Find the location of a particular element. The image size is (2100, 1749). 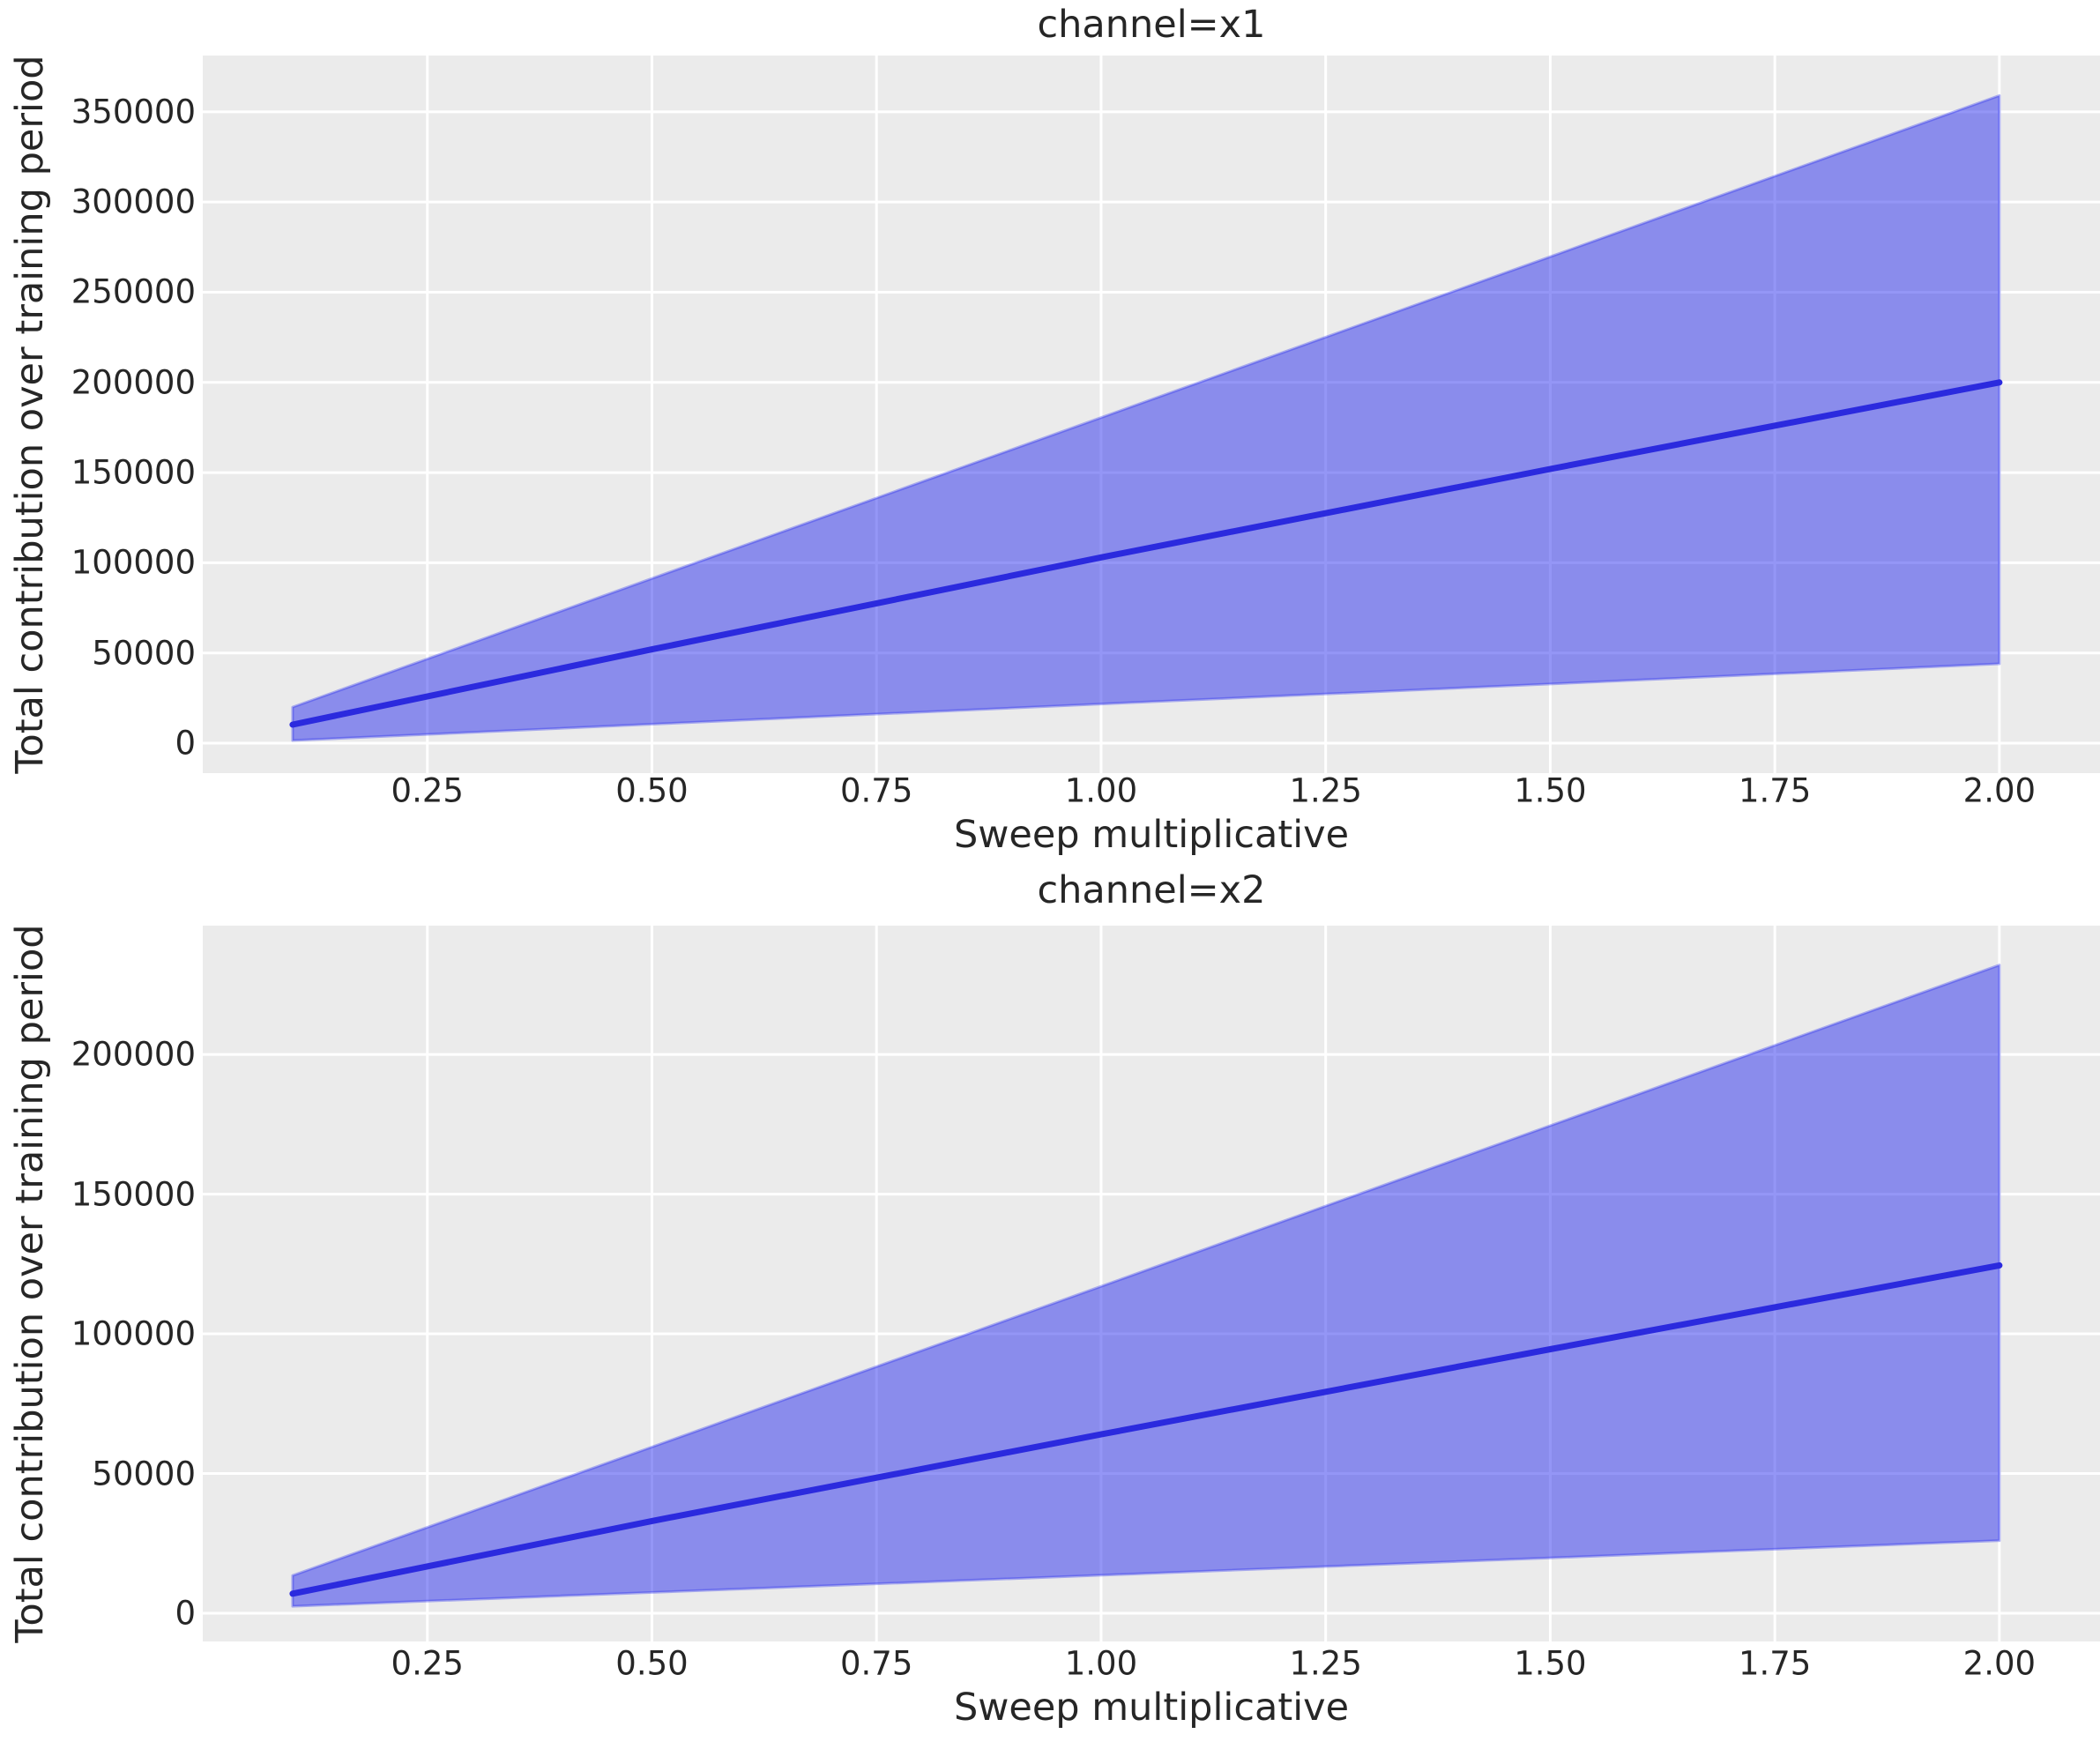

y-tick-label: 250000 is located at coordinates (133, 292).